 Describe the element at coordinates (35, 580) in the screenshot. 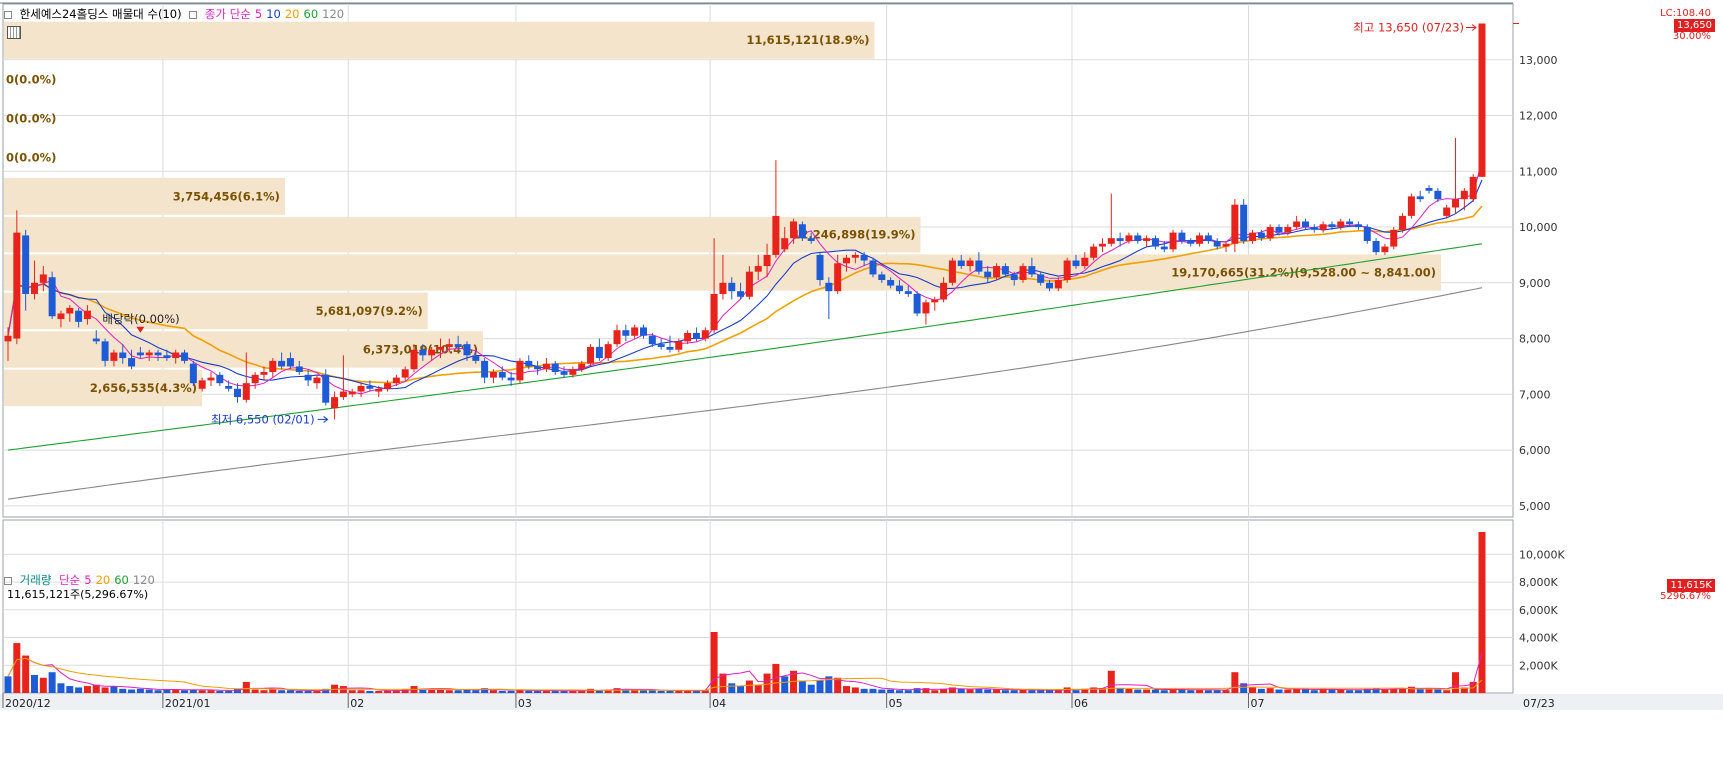

I see `volume-label: 거래량` at that location.